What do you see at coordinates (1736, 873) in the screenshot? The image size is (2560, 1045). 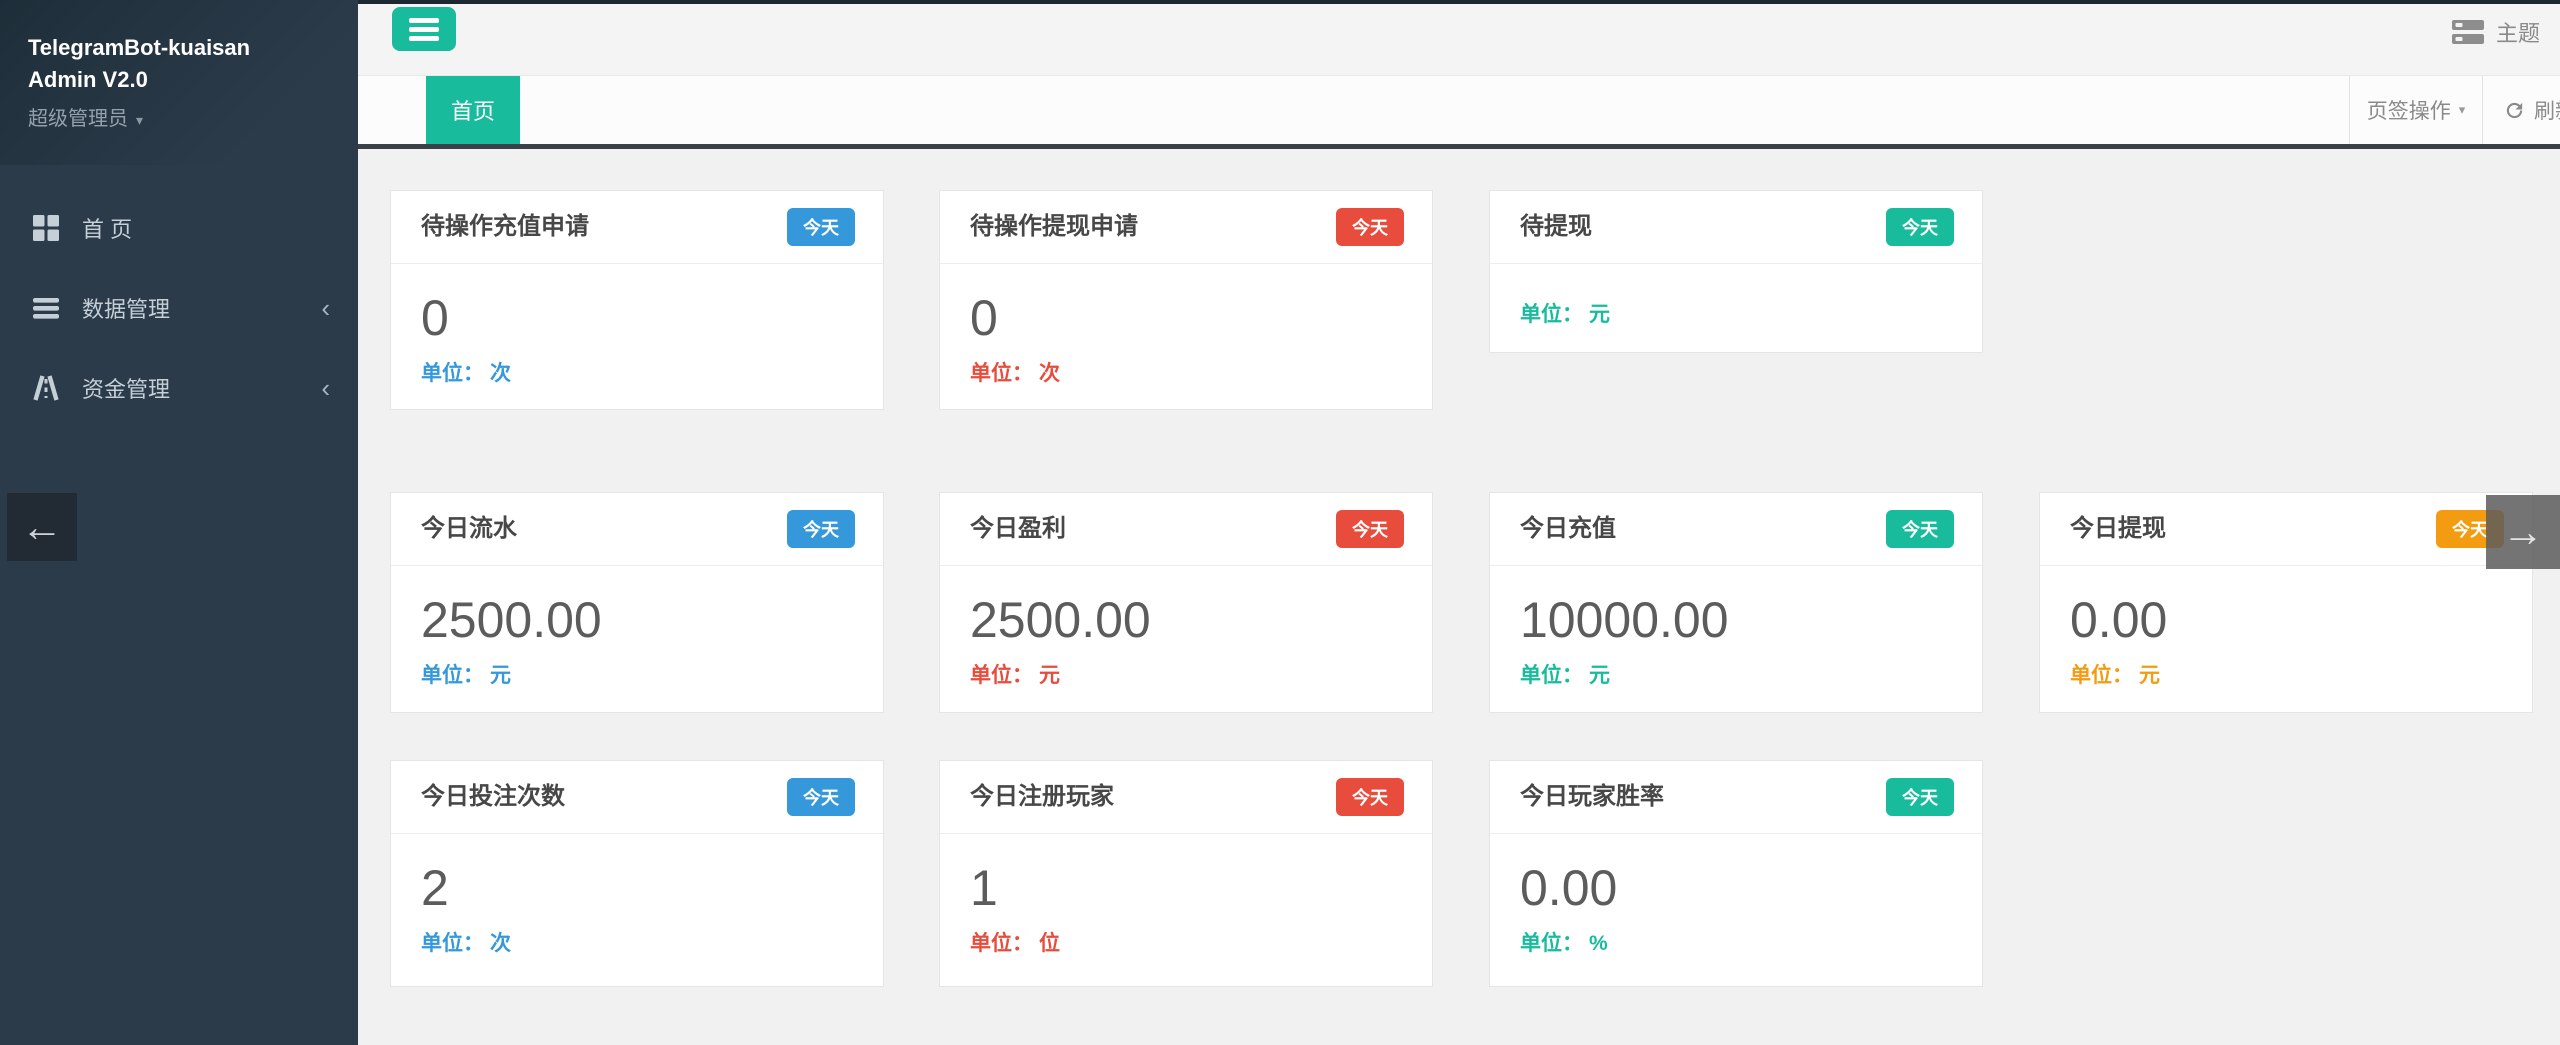 I see `stat-card-today-win-rate: 今日玩家胜率 今天 0.00 单位：%` at bounding box center [1736, 873].